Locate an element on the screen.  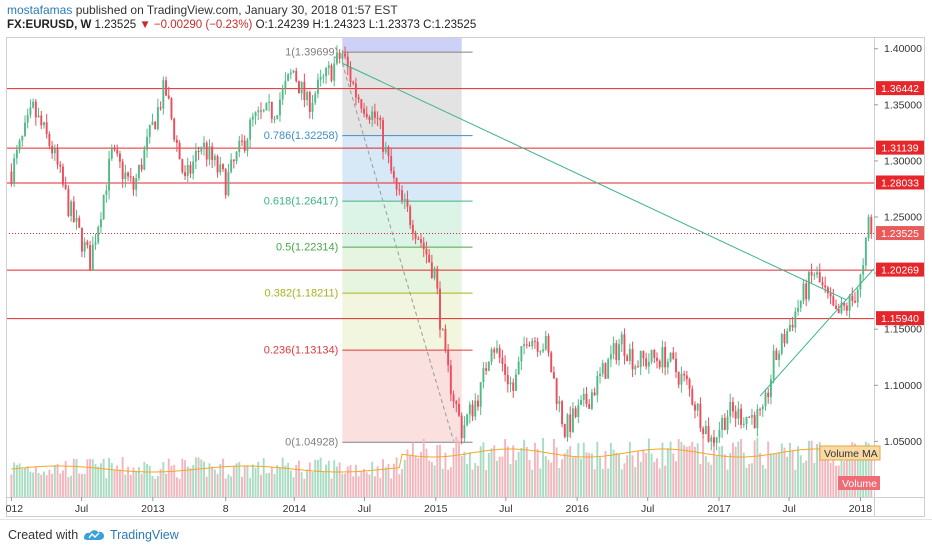
tradingview-logo-icon is located at coordinates (94, 535).